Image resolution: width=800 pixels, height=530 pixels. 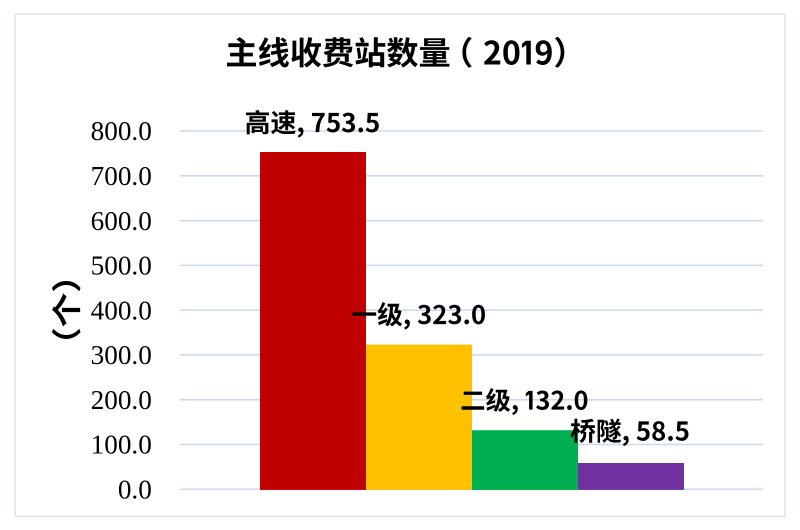 I want to click on svg-text: 800.0, so click(x=121, y=131).